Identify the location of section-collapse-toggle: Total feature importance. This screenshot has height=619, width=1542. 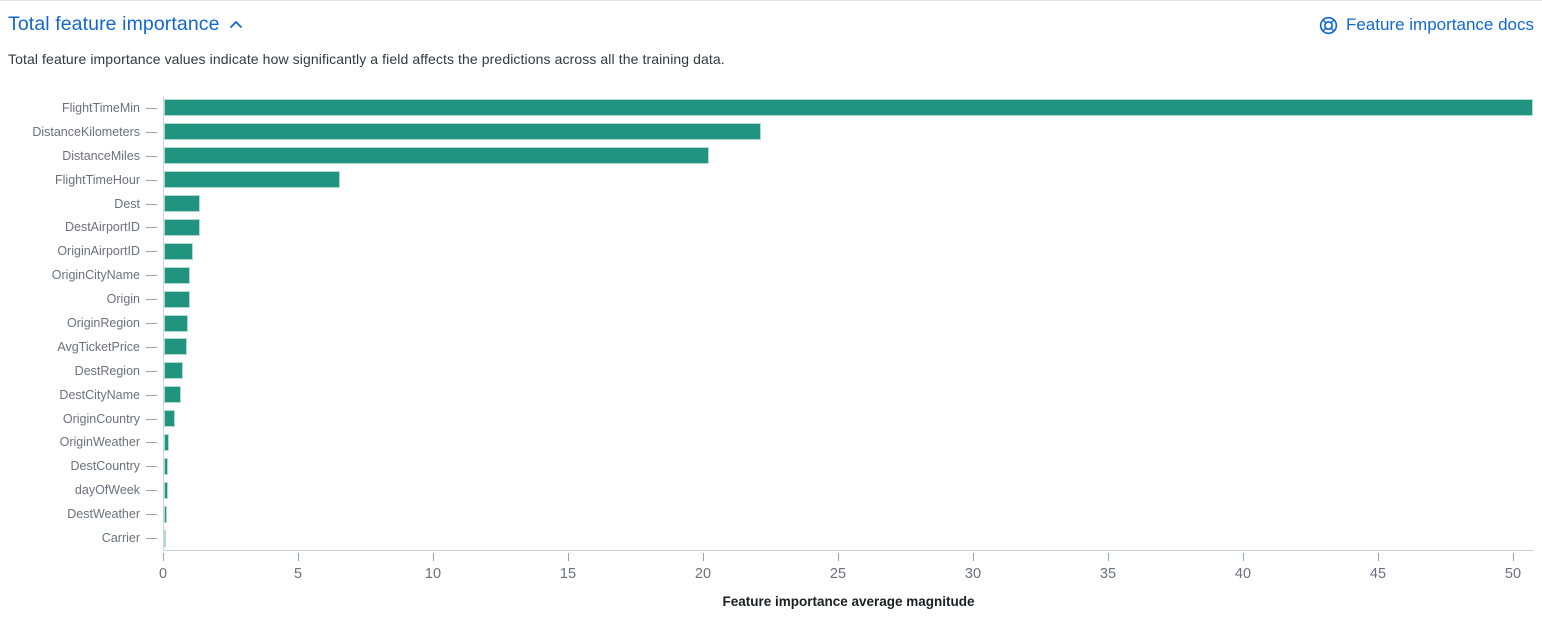
(126, 24).